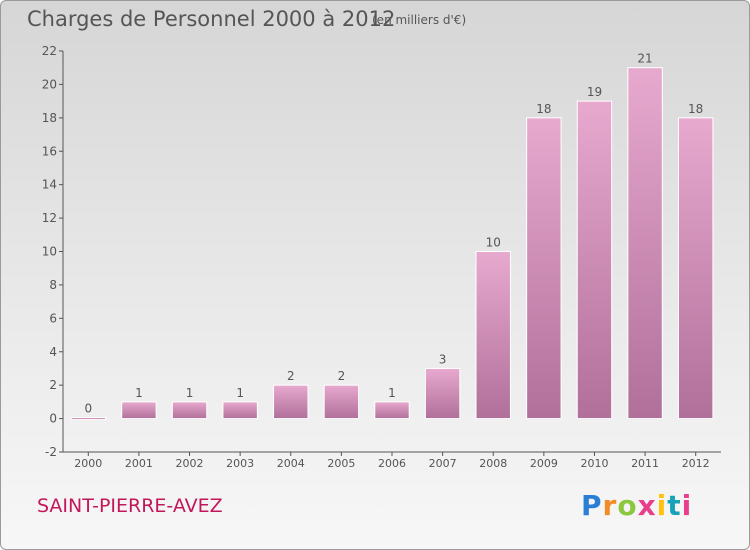  Describe the element at coordinates (493, 335) in the screenshot. I see `bar-2008` at that location.